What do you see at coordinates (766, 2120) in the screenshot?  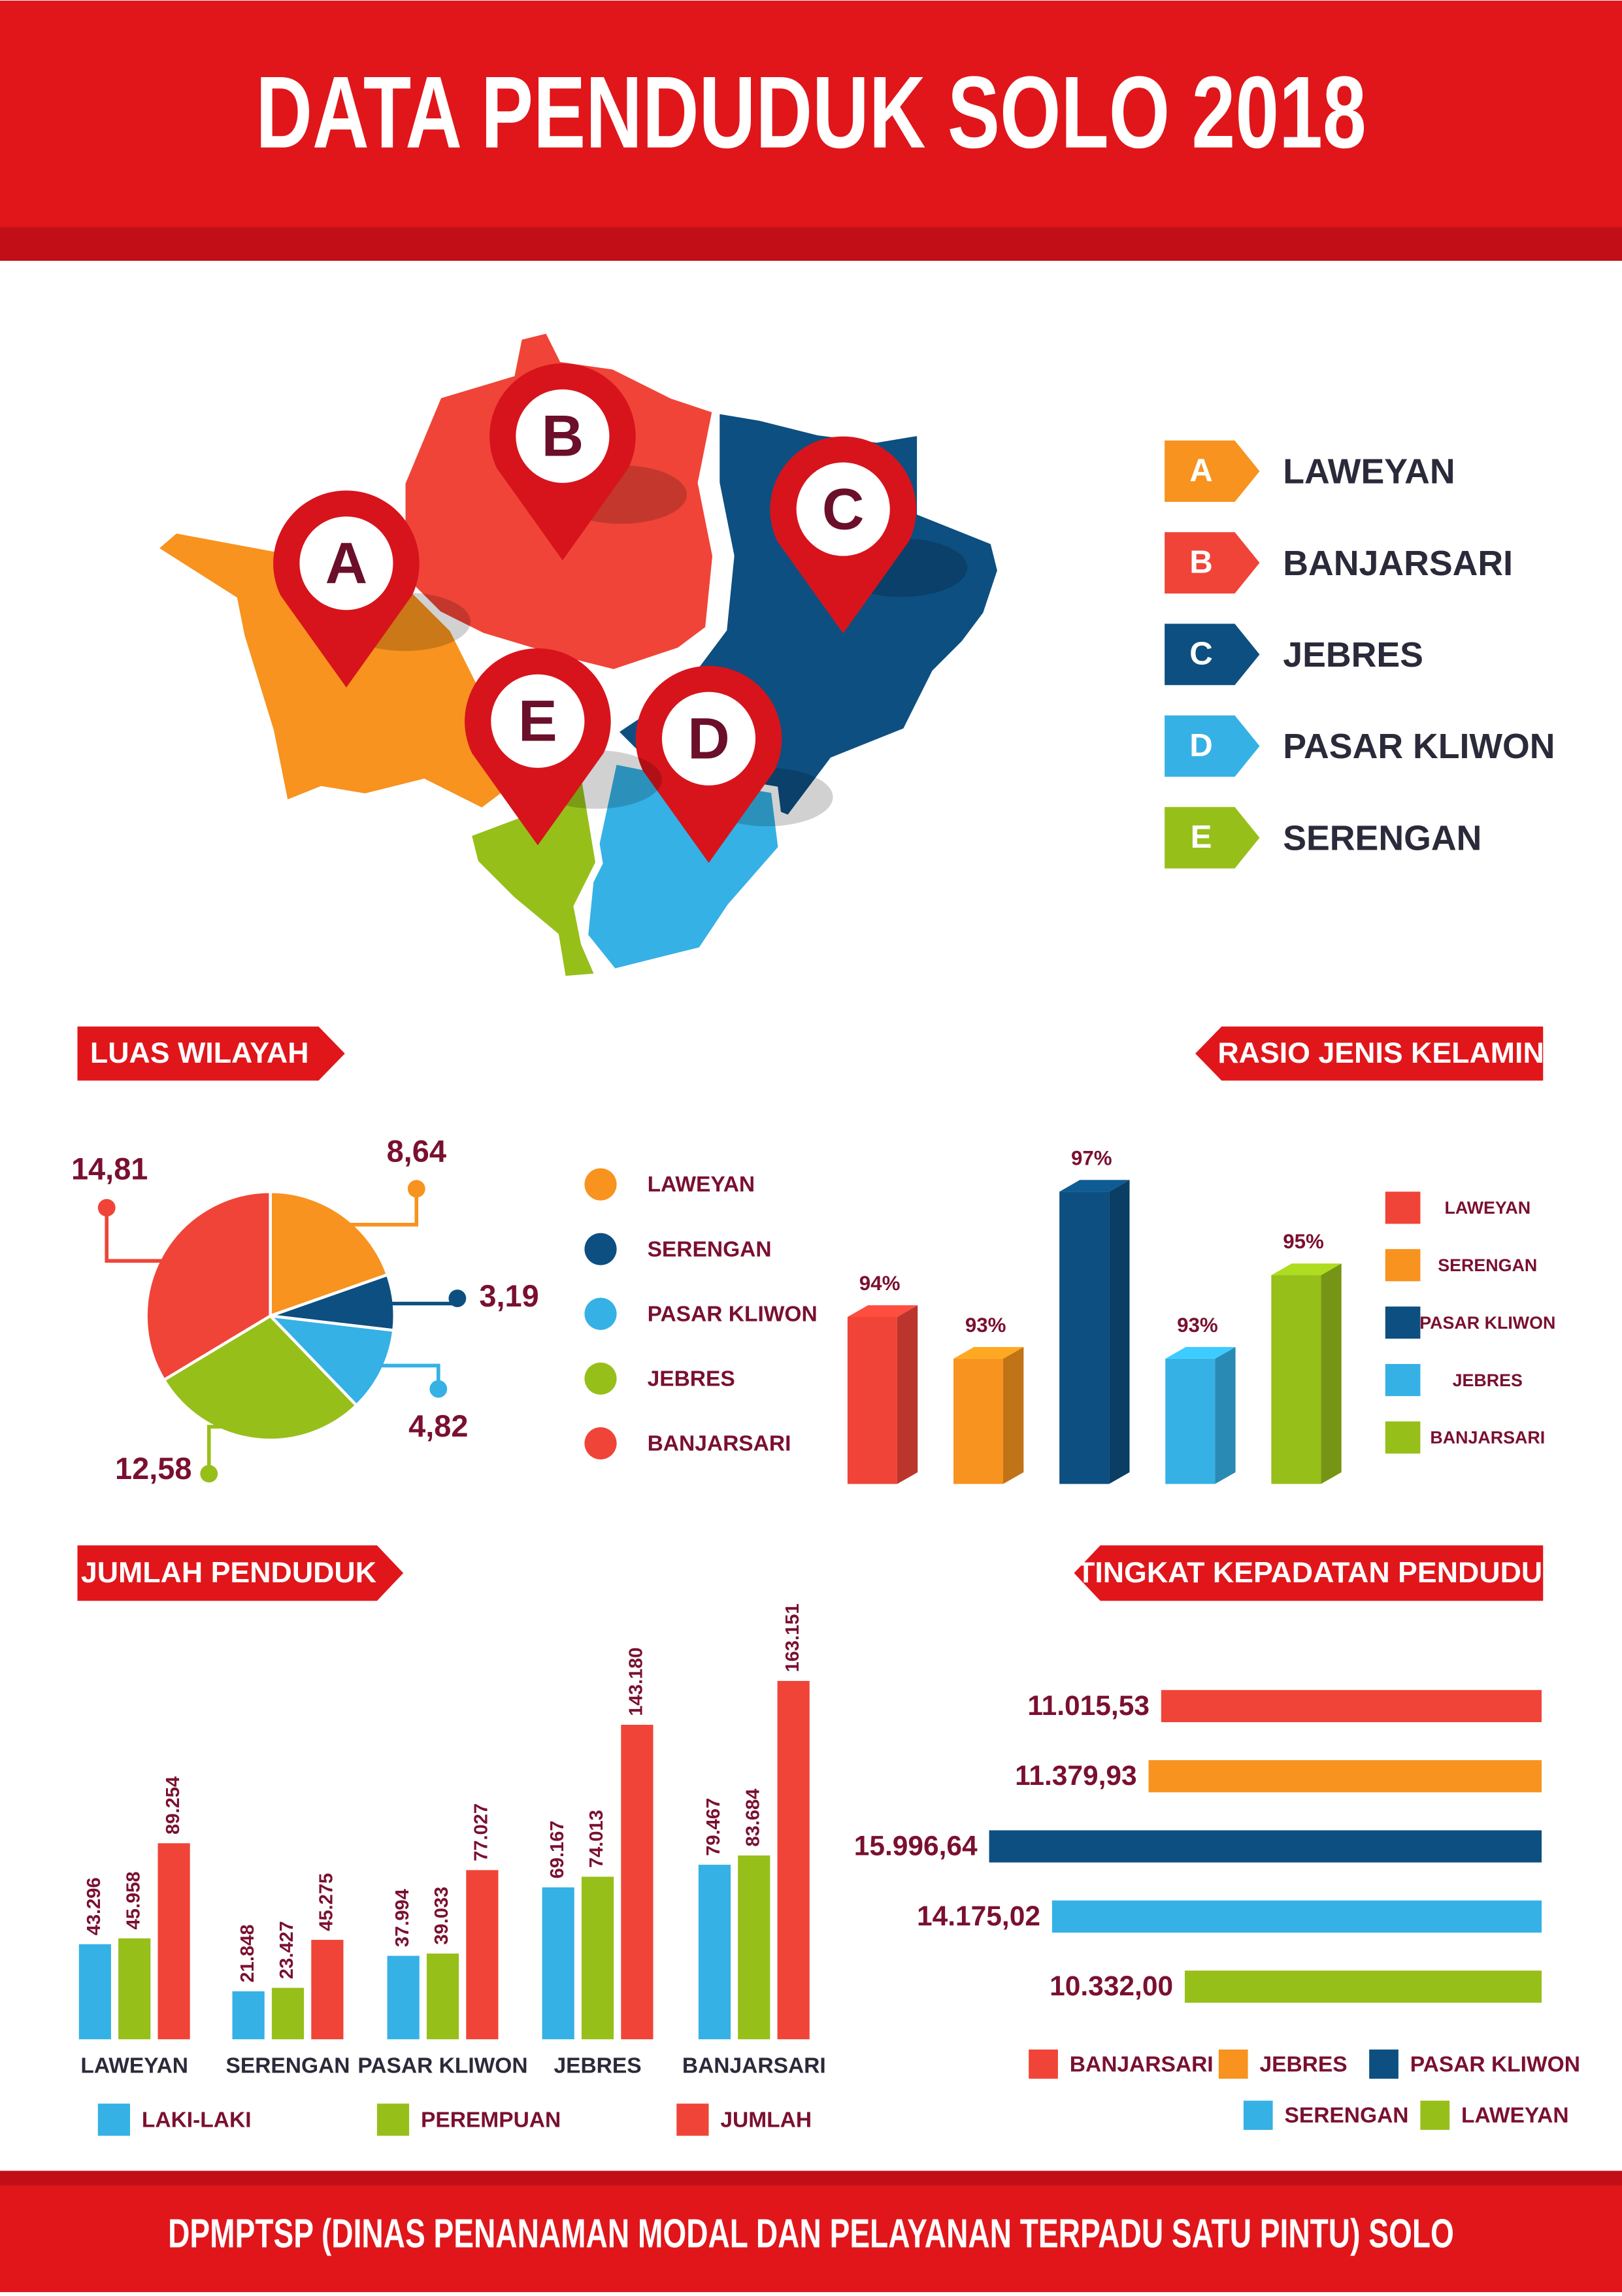 I see `legend-label: JUMLAH` at bounding box center [766, 2120].